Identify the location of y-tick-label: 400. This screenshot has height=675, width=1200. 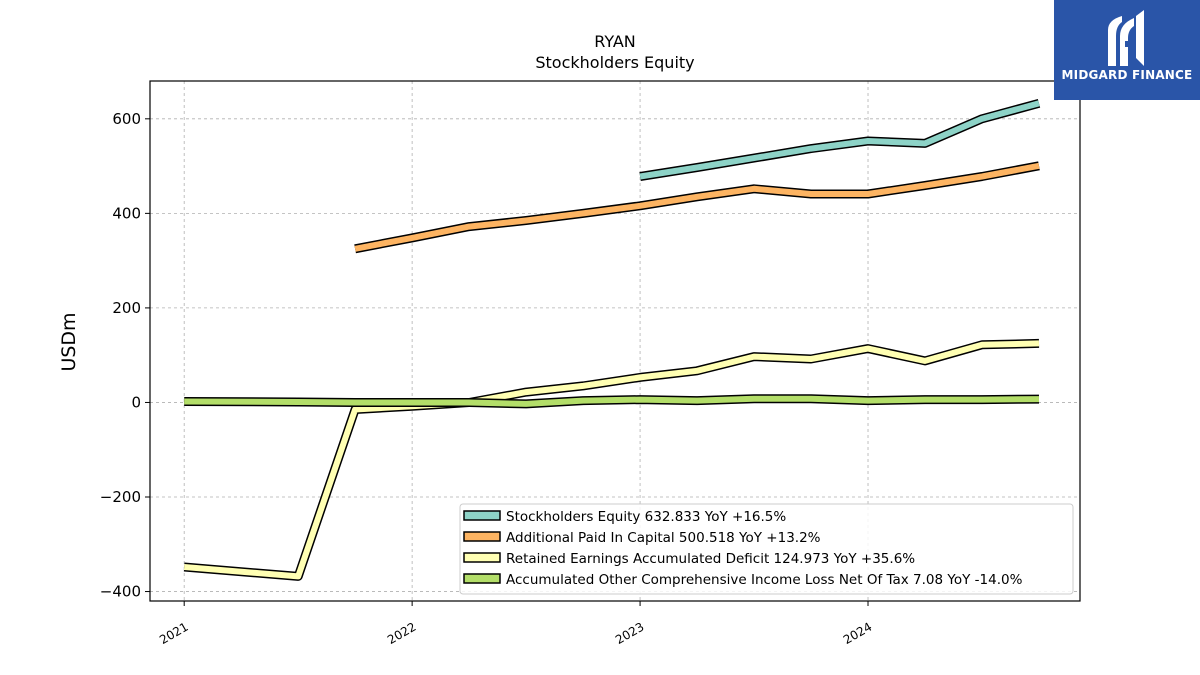
(126, 213).